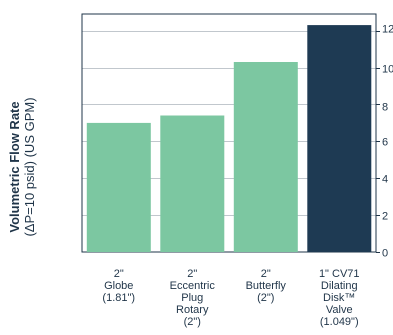 This screenshot has height=335, width=393. What do you see at coordinates (339, 298) in the screenshot?
I see `x-tick-label: 1" CV71 Dilating Disk™ Valve (1.049")` at bounding box center [339, 298].